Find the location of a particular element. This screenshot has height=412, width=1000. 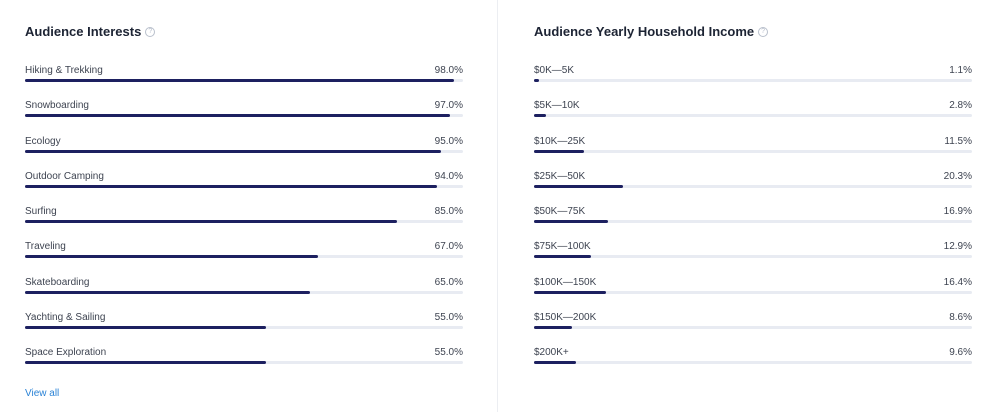

income-row: $150K—200K 8.6% is located at coordinates (753, 328).